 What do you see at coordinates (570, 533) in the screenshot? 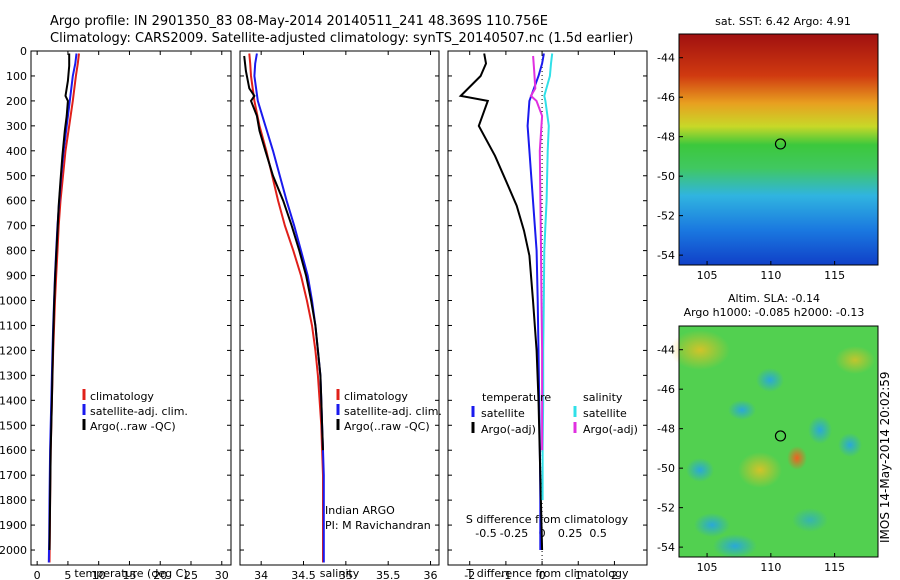
I see `sdiff-tick-label: 0.25` at bounding box center [570, 533].